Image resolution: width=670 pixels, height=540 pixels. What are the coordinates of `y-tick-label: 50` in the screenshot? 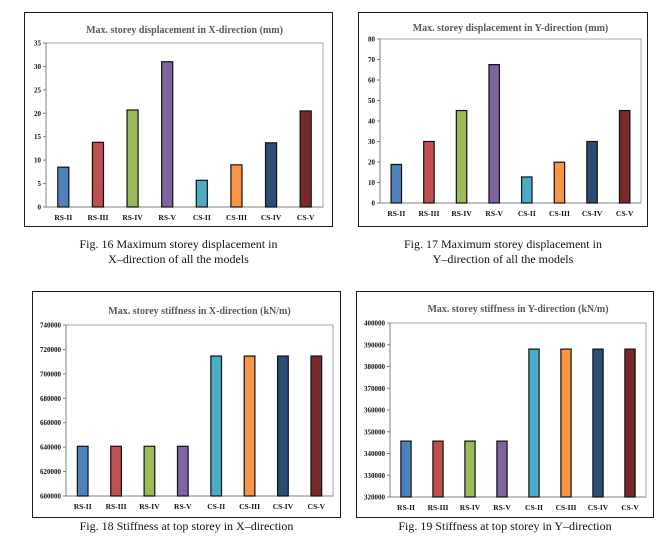 It's located at (372, 101).